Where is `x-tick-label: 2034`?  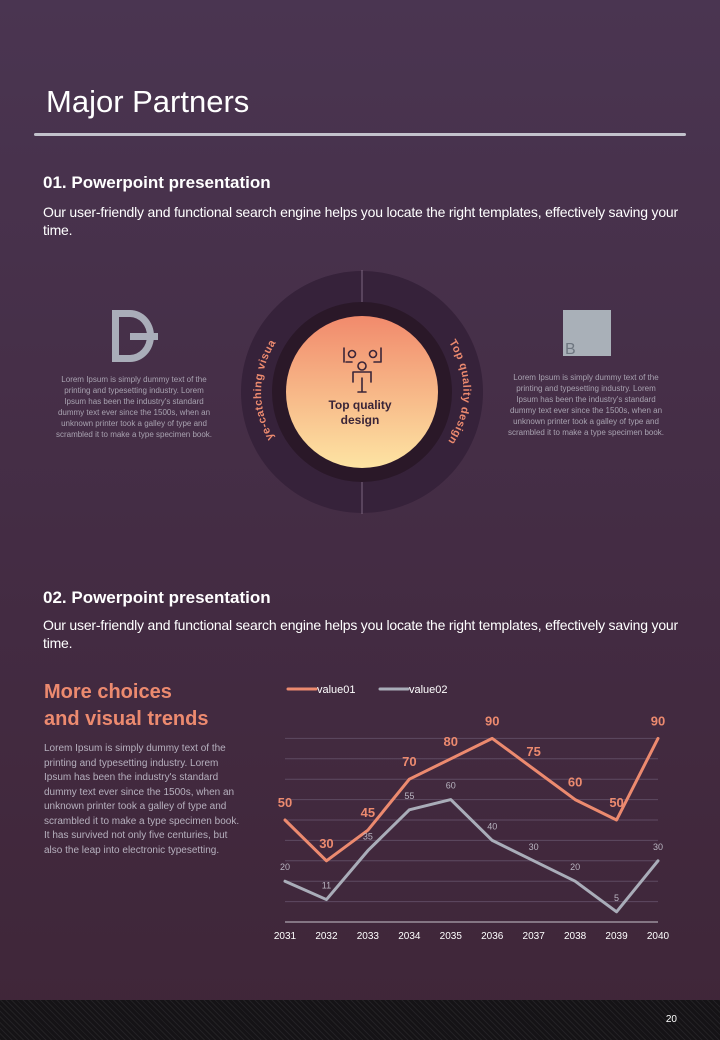
x-tick-label: 2034 is located at coordinates (409, 936).